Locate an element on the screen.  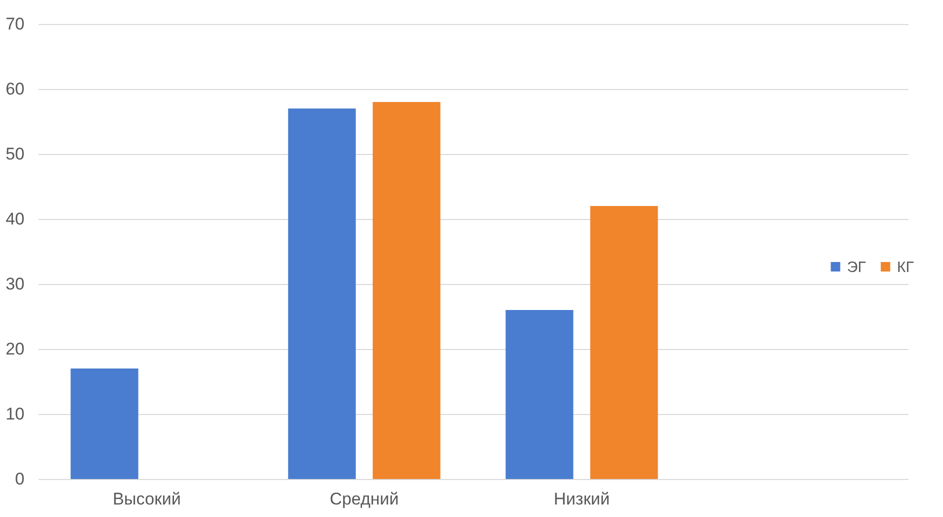
y-tick-label: 60 is located at coordinates (15, 89).